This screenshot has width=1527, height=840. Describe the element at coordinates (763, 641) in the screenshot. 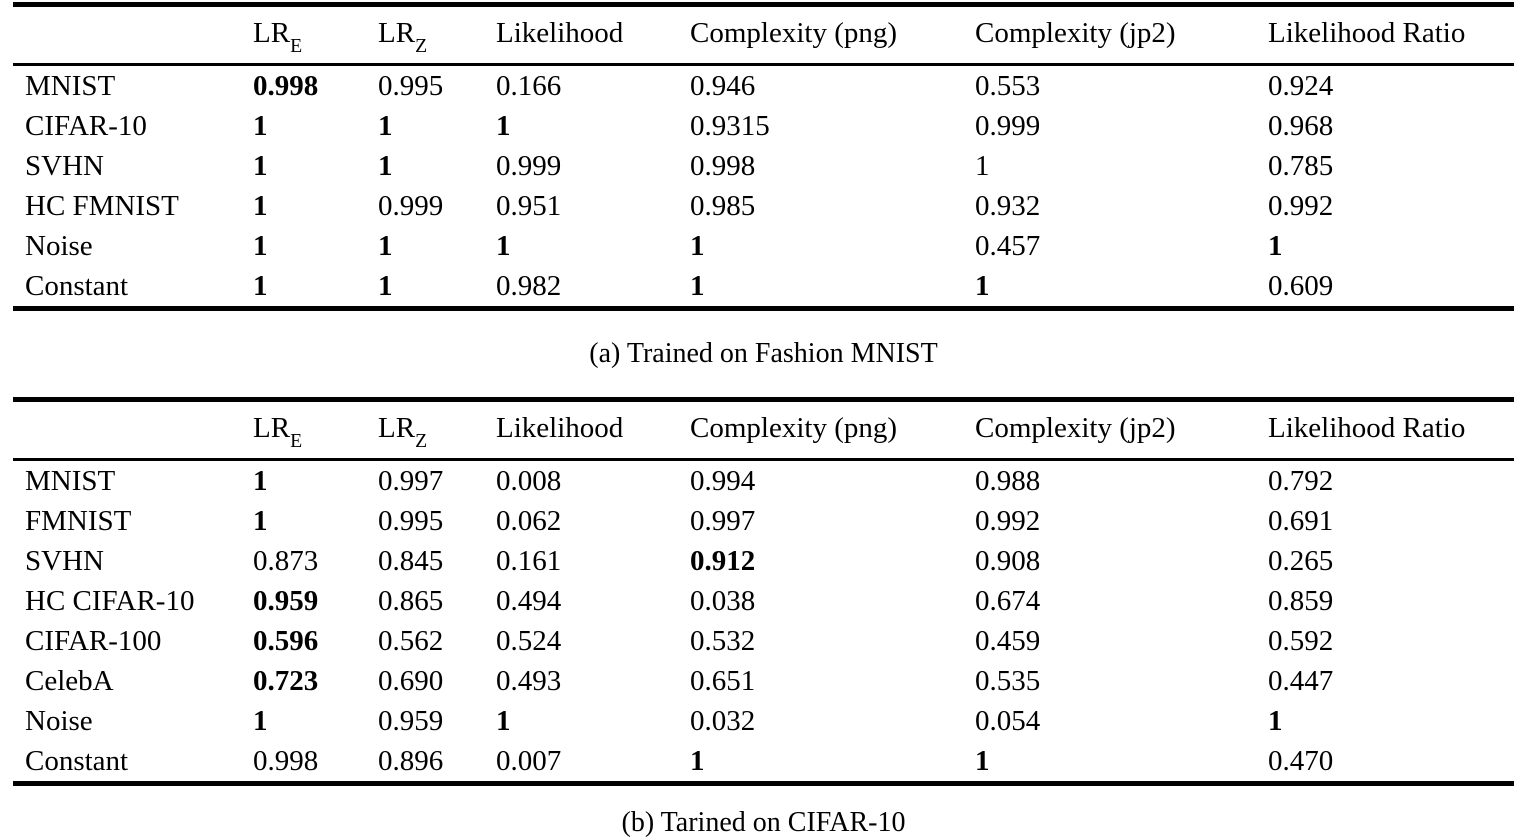

I see `table-row: CIFAR-100 0.596 0.562 0.524 0.532 0.459 0.592` at that location.